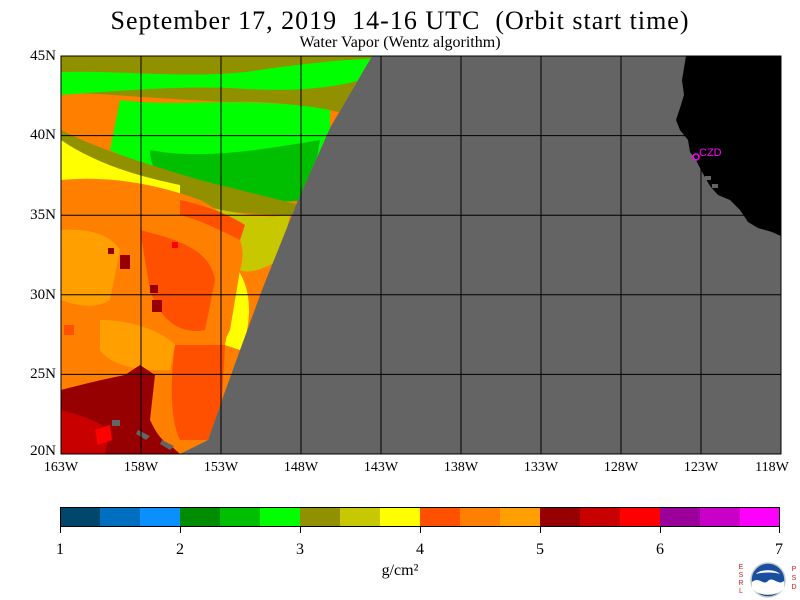  I want to click on lat-label: 20N, so click(43, 451).